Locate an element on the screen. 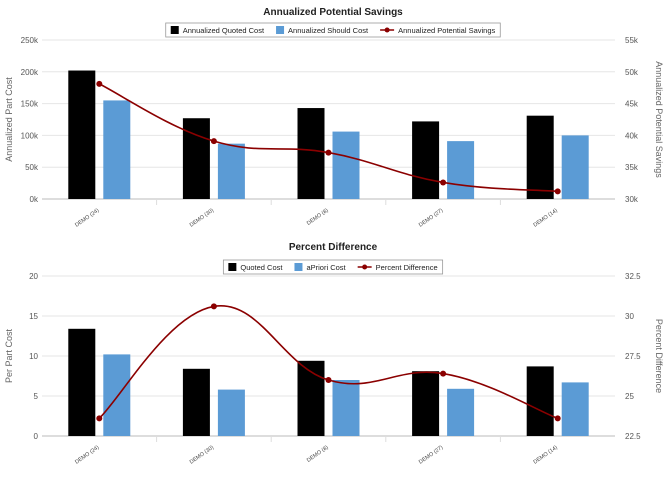 The width and height of the screenshot is (666, 481). y2-tick-label: 55k is located at coordinates (632, 40).